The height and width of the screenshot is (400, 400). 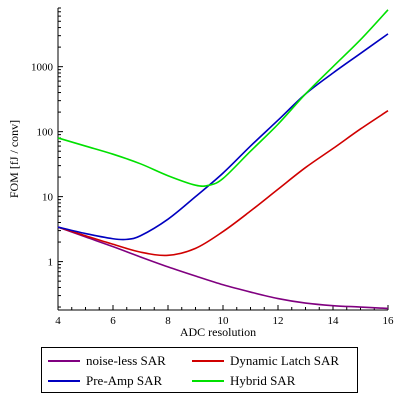 What do you see at coordinates (208, 381) in the screenshot?
I see `legend-swatch-hybrid-sar` at bounding box center [208, 381].